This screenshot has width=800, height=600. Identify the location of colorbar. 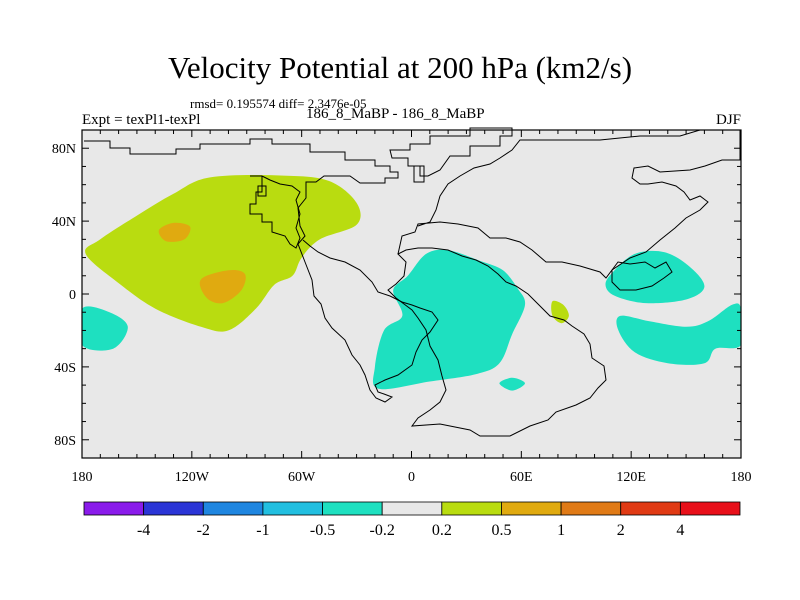
(412, 508).